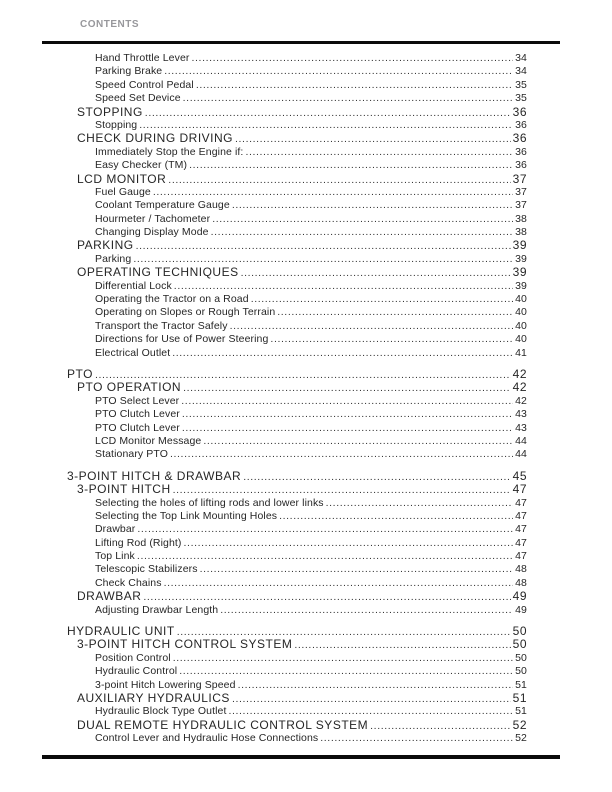 The image size is (612, 792). I want to click on toc-entry-title: 3-point Hitch Lowering Speed, so click(165, 684).